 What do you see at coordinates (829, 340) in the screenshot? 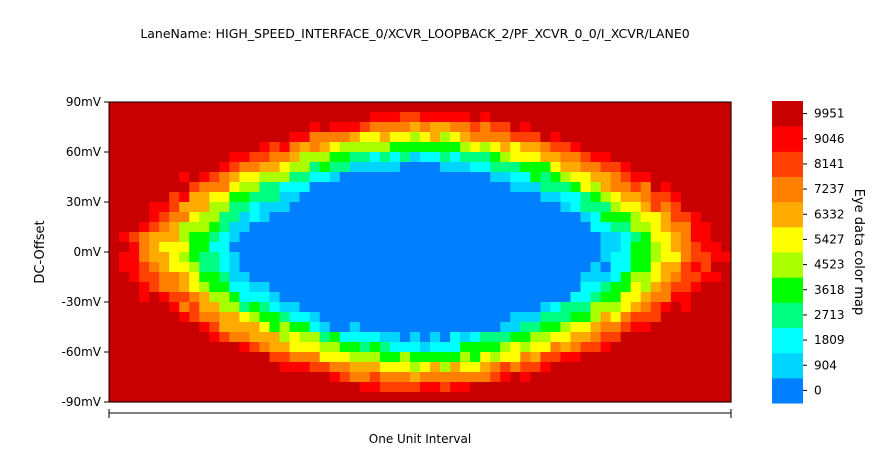
I see `colorbar-tick-label: 1809` at bounding box center [829, 340].